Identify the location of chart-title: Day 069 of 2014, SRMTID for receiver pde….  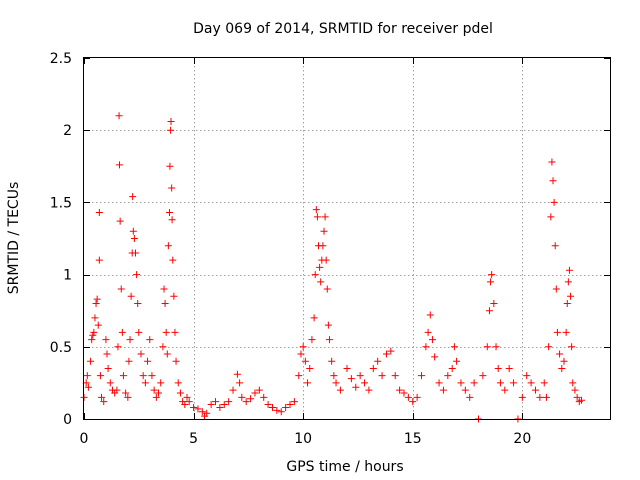
(343, 29).